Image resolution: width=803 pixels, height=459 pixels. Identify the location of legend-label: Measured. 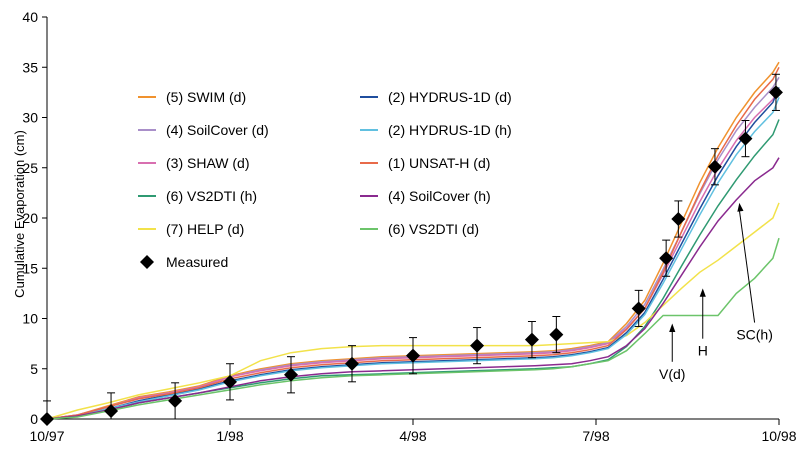
(197, 262).